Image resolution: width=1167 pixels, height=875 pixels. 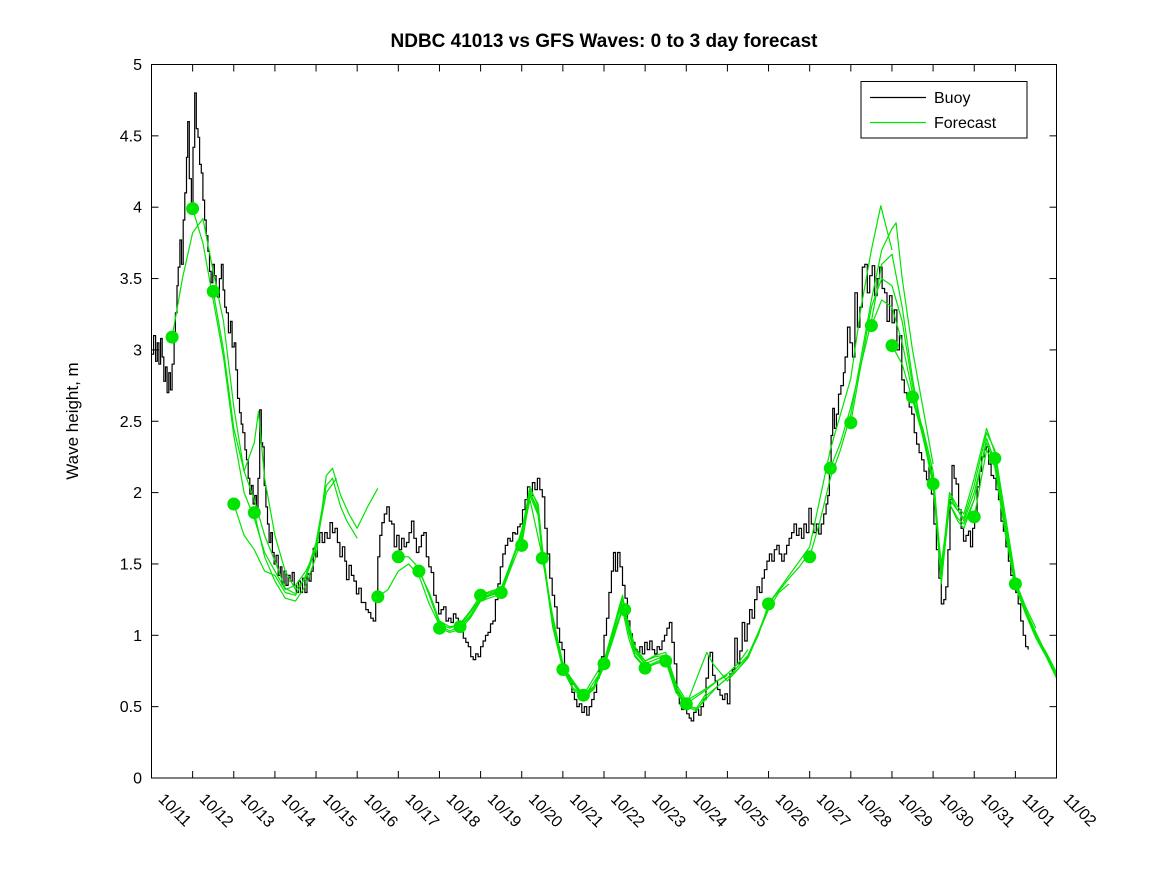 I want to click on y-tick-label: 4, so click(x=137, y=208).